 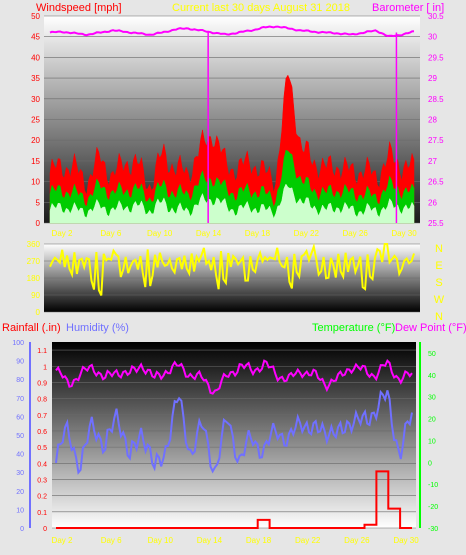 I want to click on barometer-tick: 28, so click(x=432, y=120).